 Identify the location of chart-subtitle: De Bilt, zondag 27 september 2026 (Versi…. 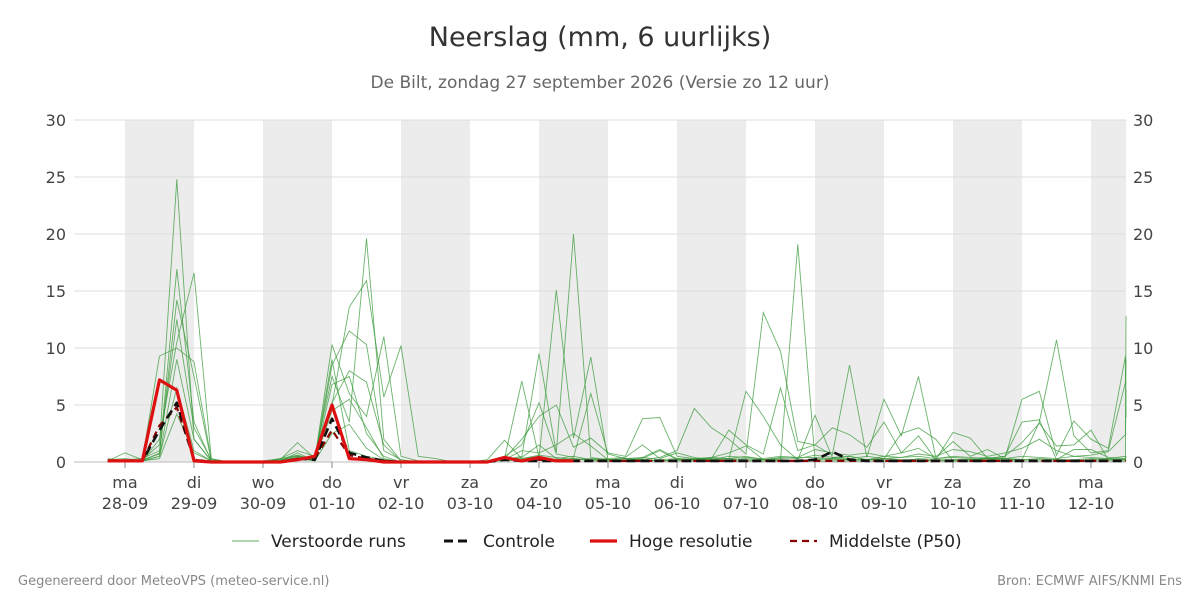
(600, 83).